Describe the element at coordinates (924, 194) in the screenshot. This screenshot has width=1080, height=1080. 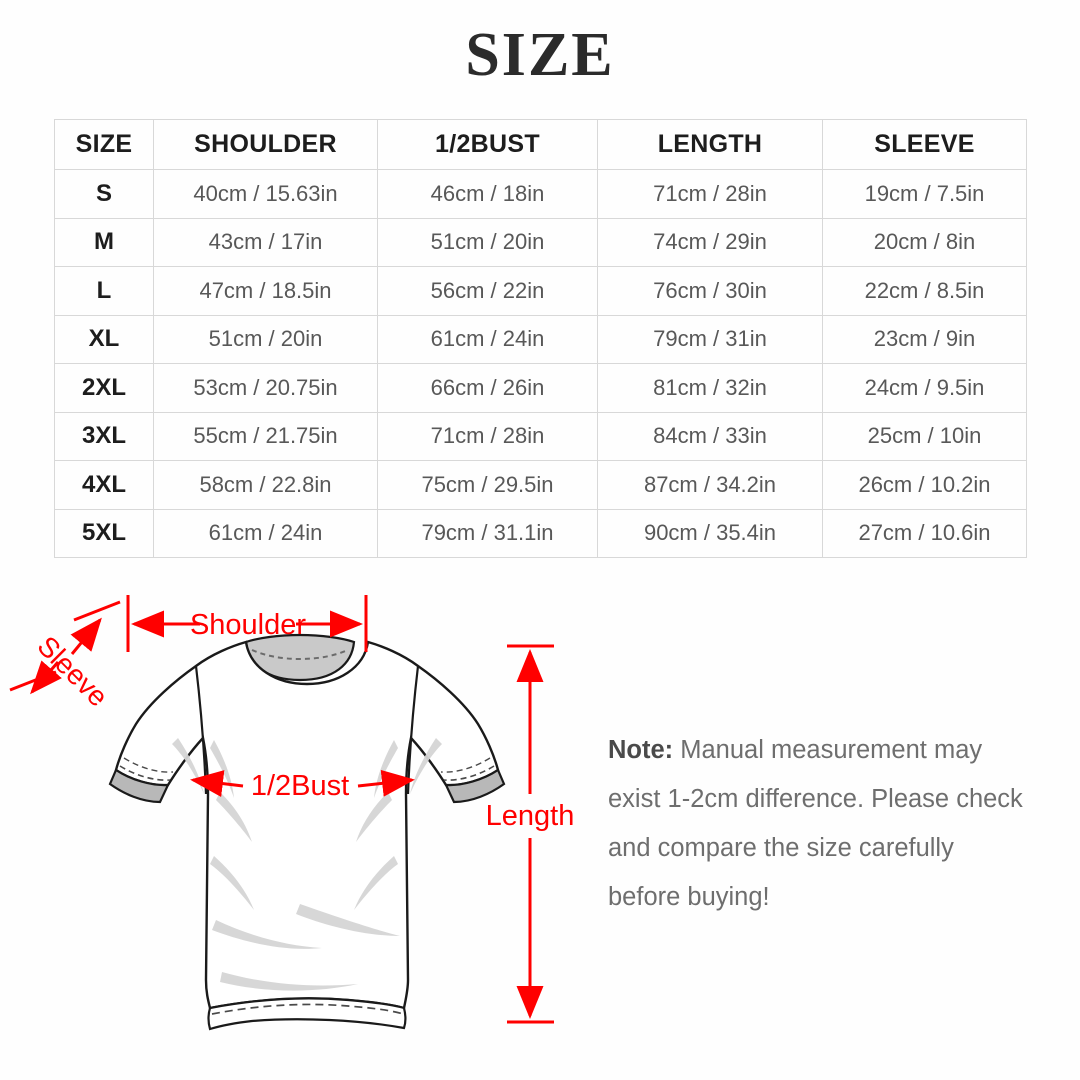
I see `cell-sleeve: 19cm / 7.5in` at that location.